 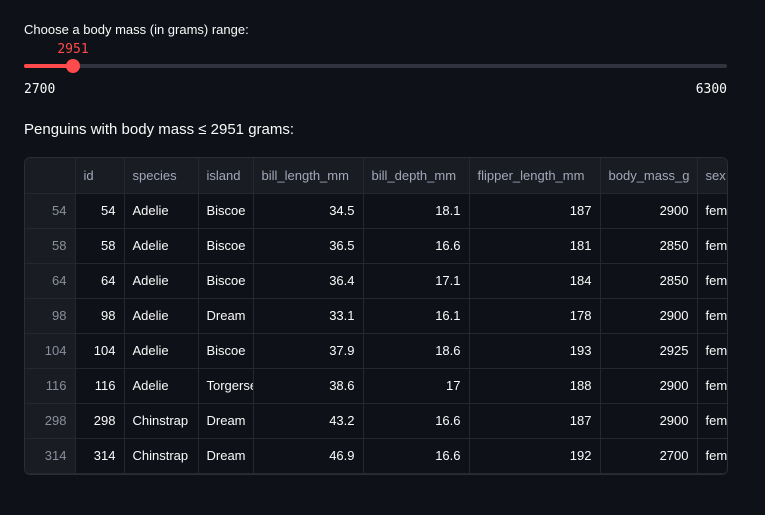 I want to click on table-cell: 314, so click(x=100, y=456).